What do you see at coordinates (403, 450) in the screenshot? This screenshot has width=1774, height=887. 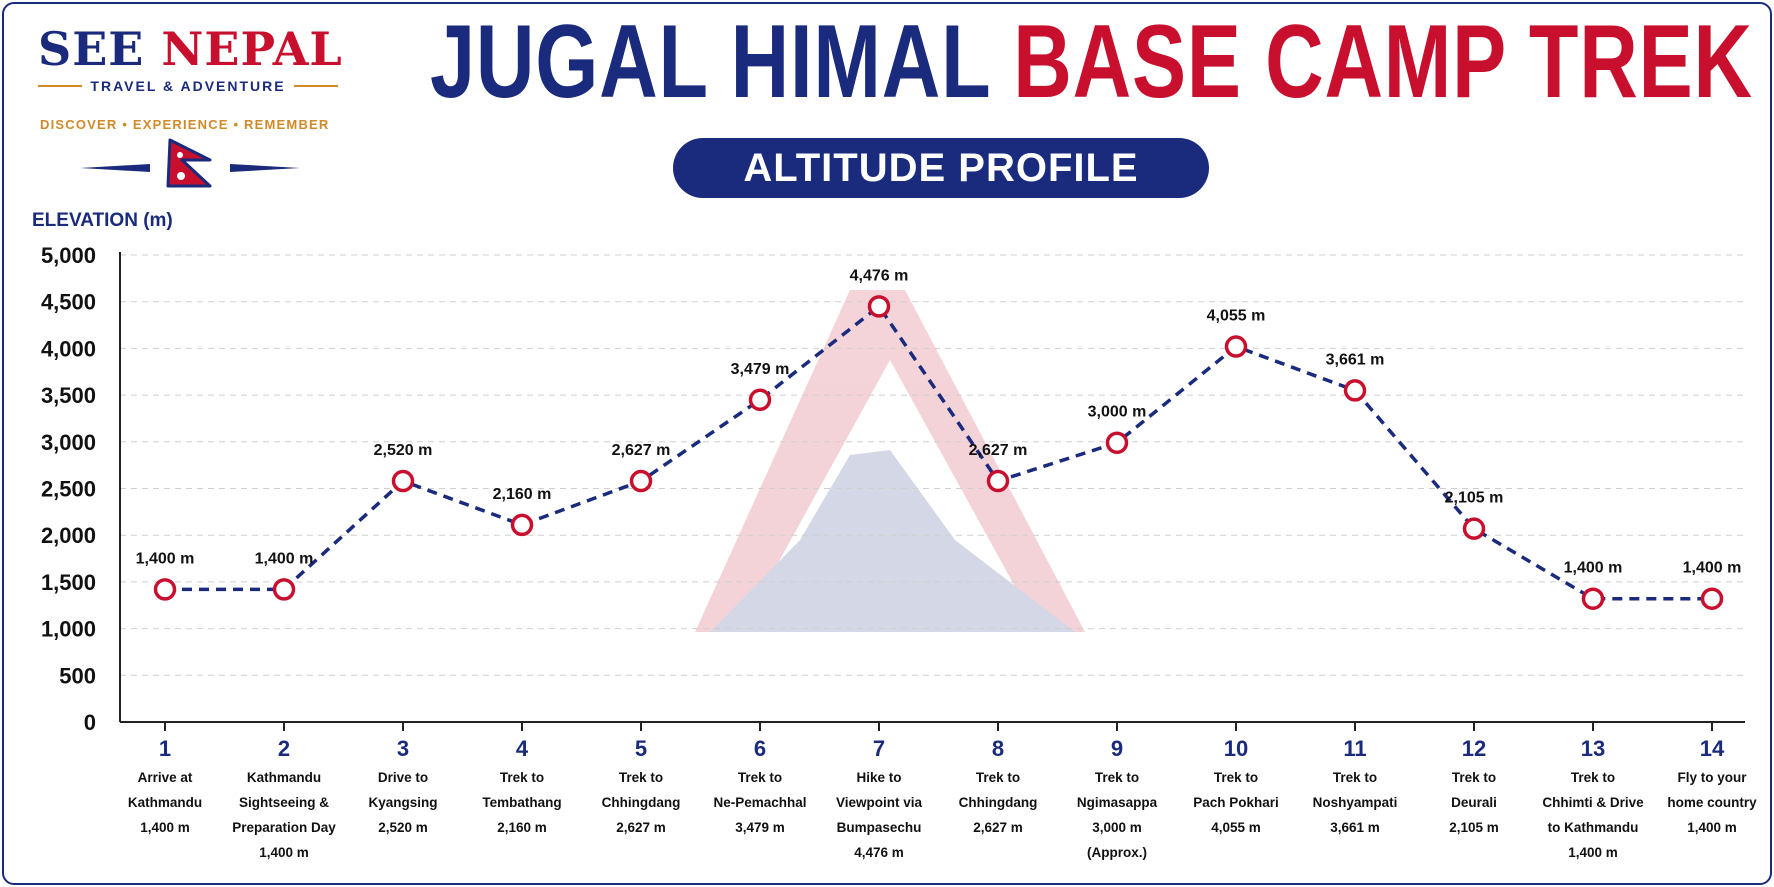 I see `data-label: 2,520 m` at bounding box center [403, 450].